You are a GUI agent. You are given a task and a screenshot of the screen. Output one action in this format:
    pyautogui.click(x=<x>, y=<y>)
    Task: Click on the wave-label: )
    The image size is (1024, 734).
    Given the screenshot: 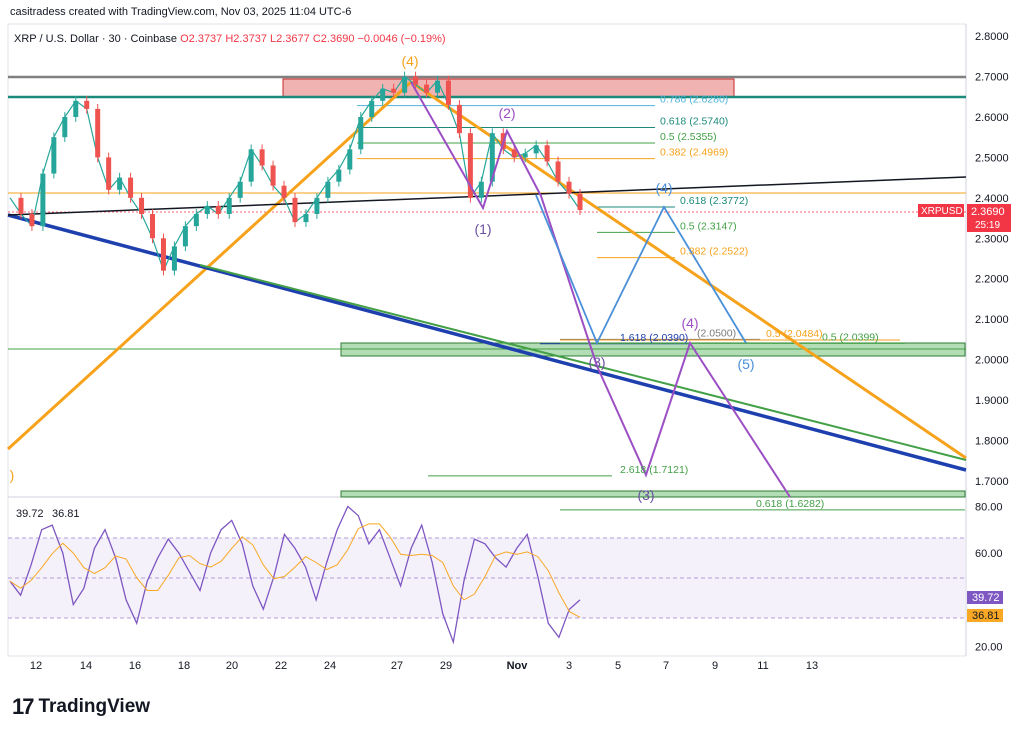 What is the action you would take?
    pyautogui.click(x=12, y=475)
    